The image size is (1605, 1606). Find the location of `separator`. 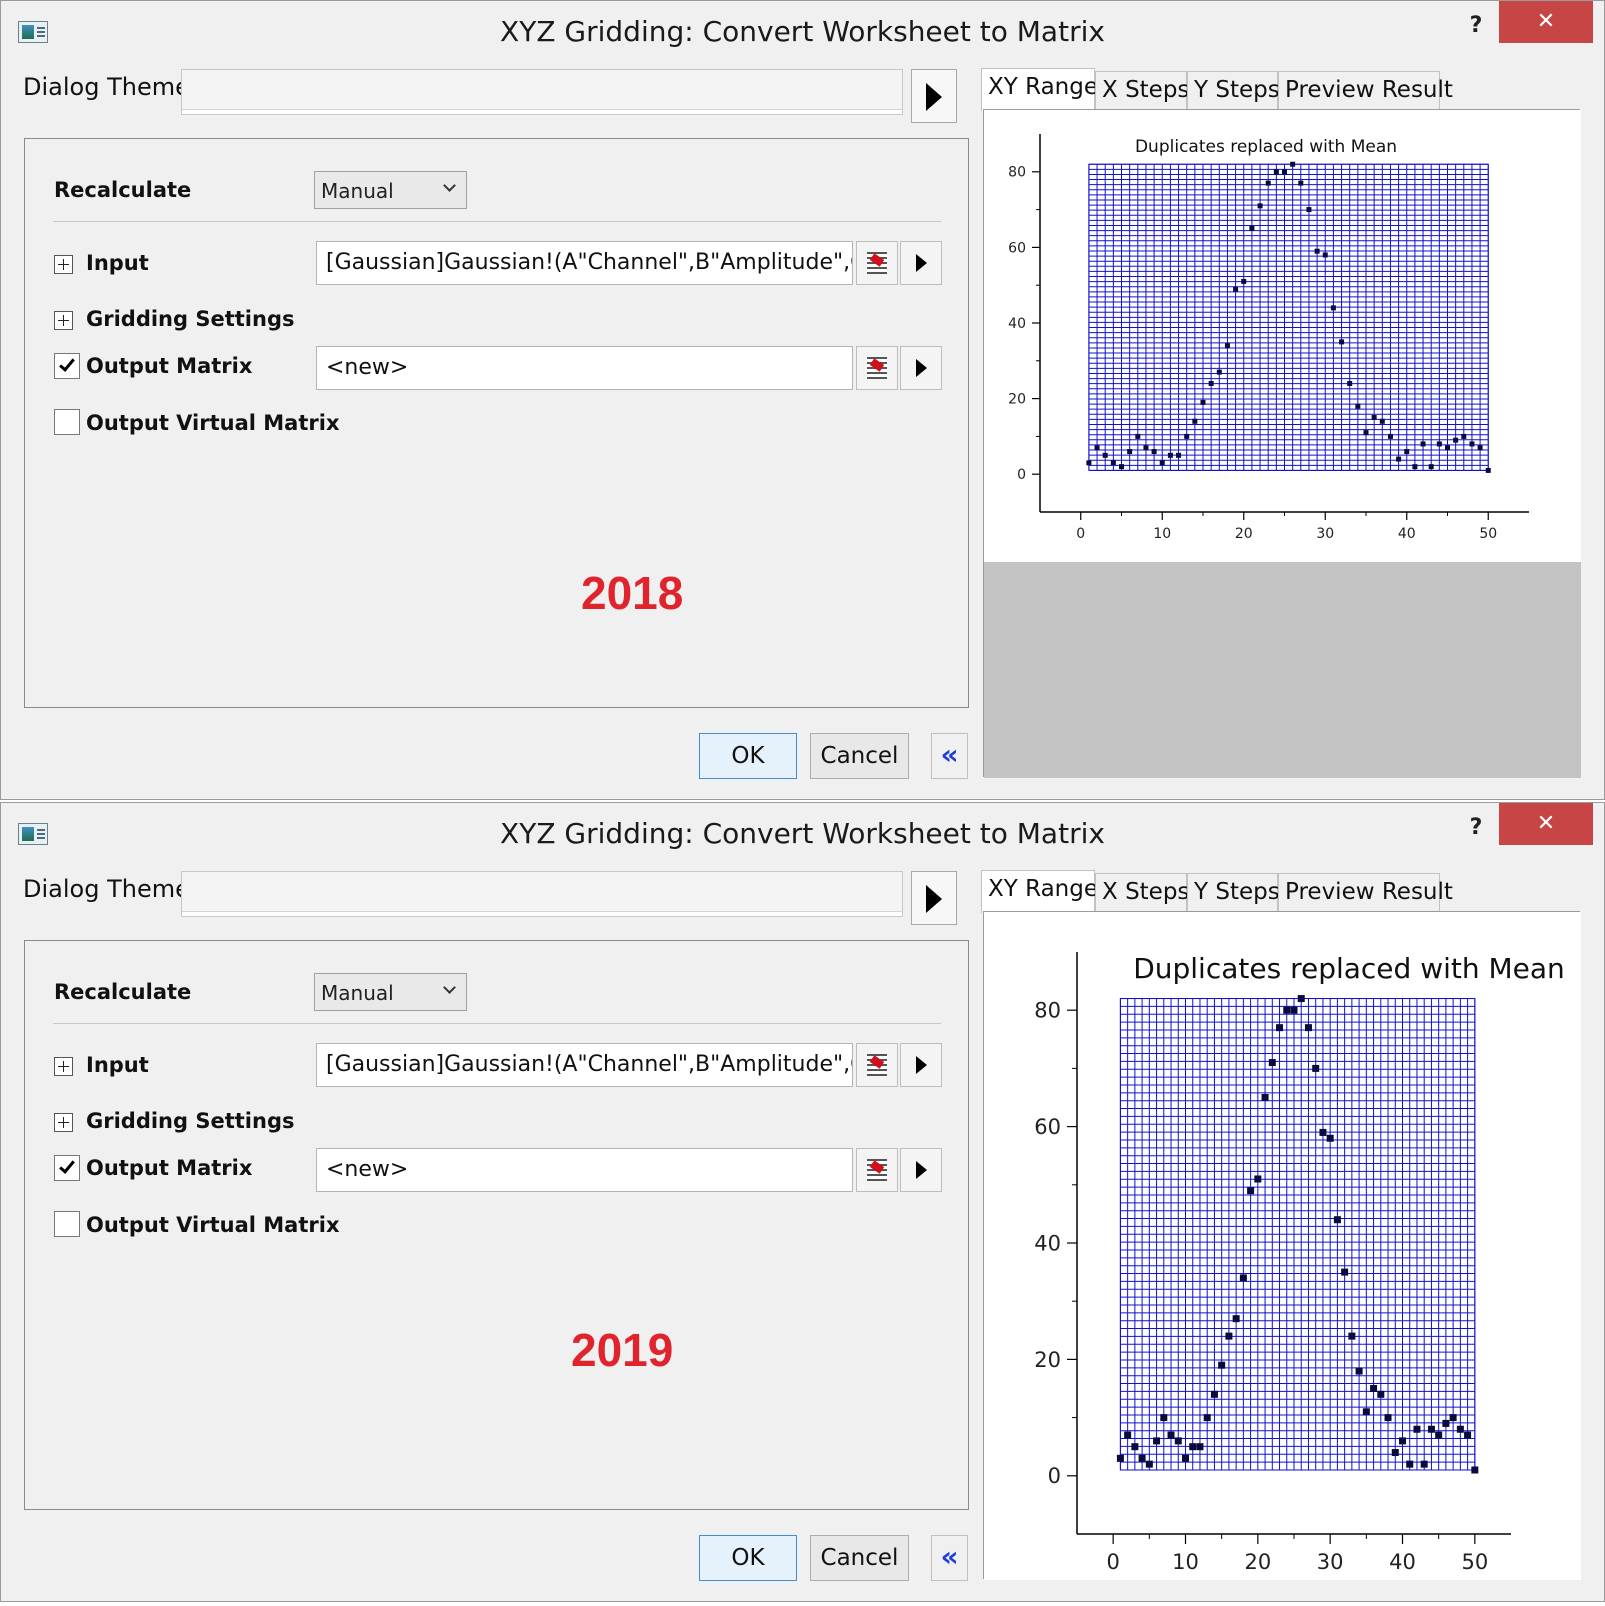

separator is located at coordinates (497, 1023).